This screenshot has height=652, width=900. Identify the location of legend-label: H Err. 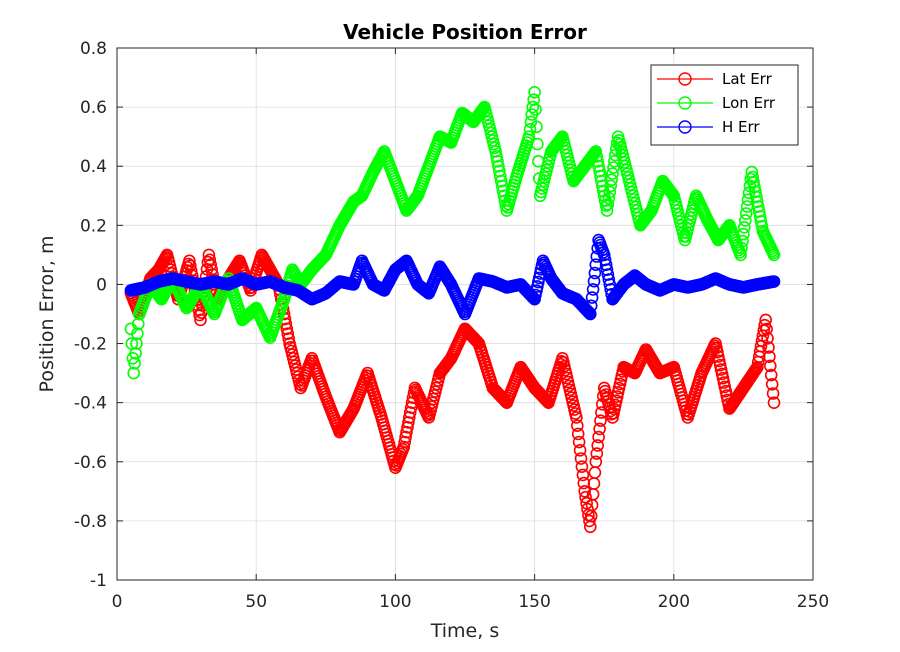
(741, 127).